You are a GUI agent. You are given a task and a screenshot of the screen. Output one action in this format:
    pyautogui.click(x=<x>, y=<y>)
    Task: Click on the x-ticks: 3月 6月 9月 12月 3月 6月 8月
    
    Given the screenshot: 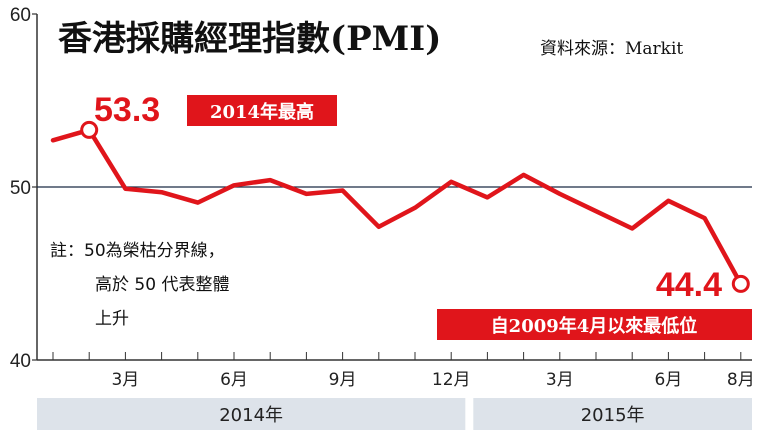 What is the action you would take?
    pyautogui.click(x=403, y=371)
    